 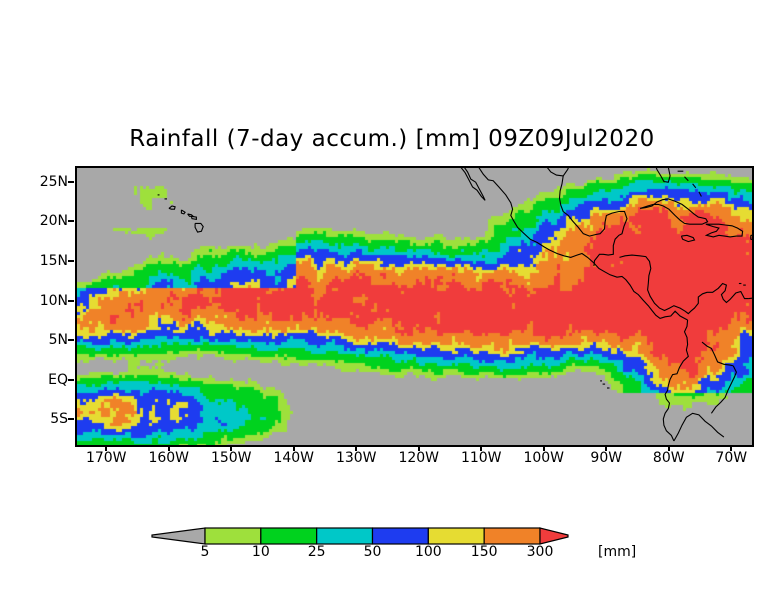 I want to click on longitude-tick-label: 100W, so click(x=544, y=458).